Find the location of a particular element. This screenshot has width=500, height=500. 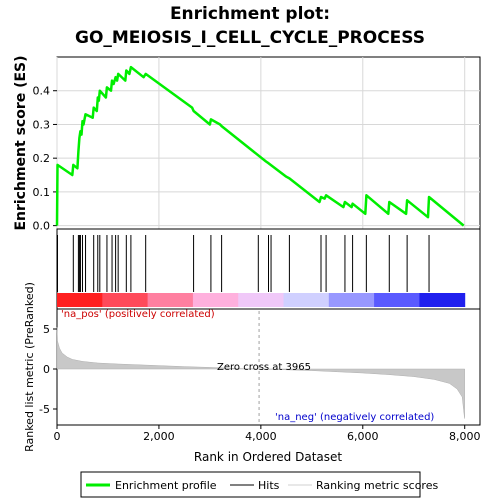

chart-title-line-2: GO_MEIOSIS_I_CELL_CYCLE_PROCESS is located at coordinates (250, 38).